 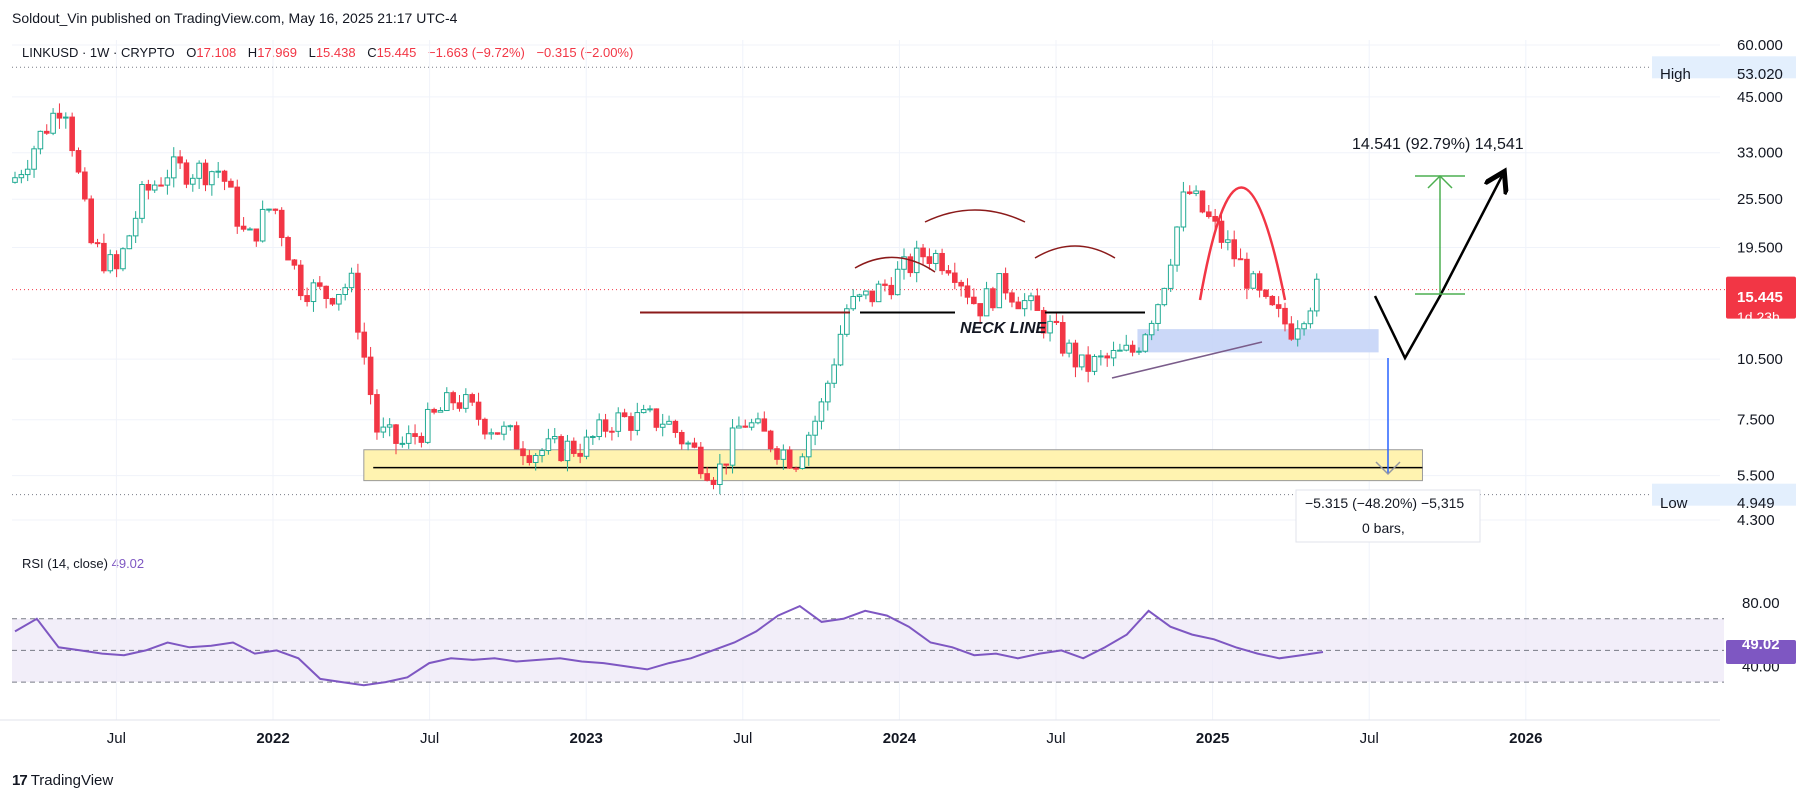 I want to click on demand-zone, so click(x=1258, y=341).